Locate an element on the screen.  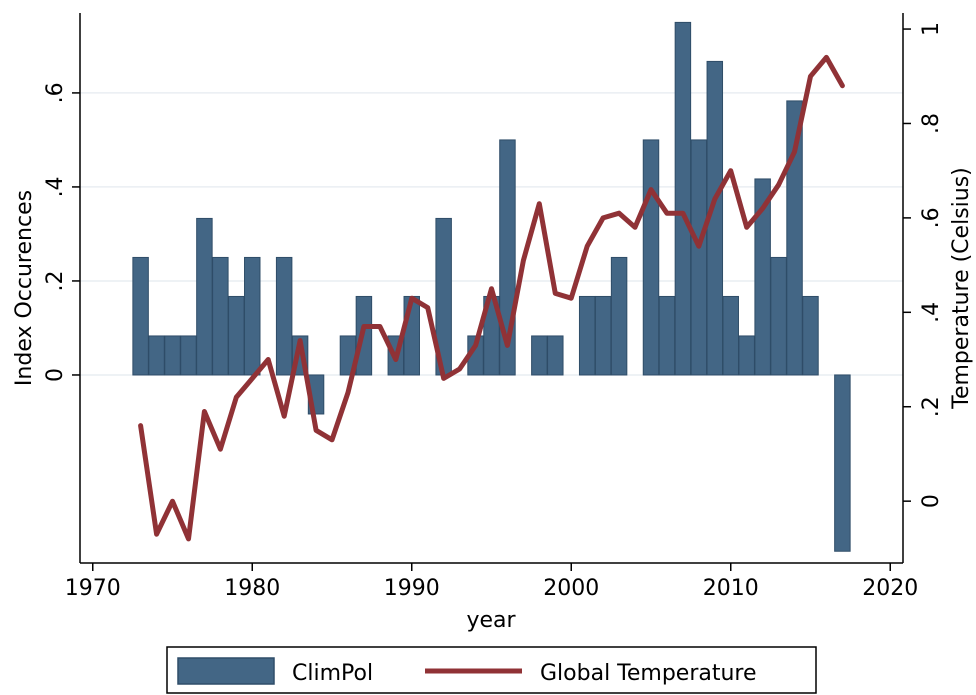
left-tick-label-2: .4 is located at coordinates (55, 186).